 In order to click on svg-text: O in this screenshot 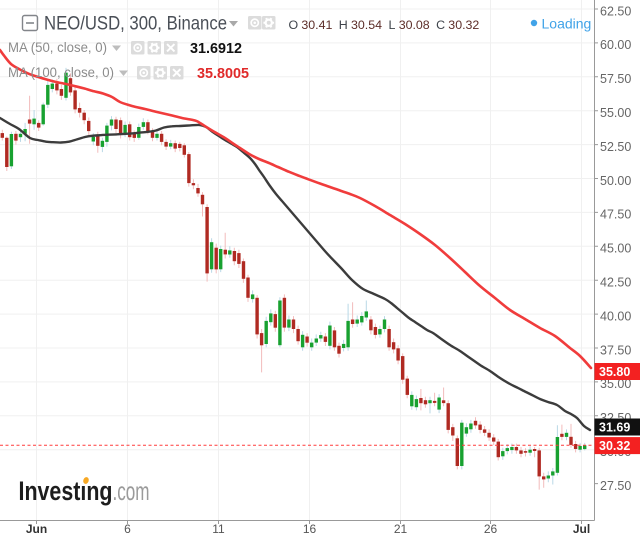, I will do `click(294, 25)`.